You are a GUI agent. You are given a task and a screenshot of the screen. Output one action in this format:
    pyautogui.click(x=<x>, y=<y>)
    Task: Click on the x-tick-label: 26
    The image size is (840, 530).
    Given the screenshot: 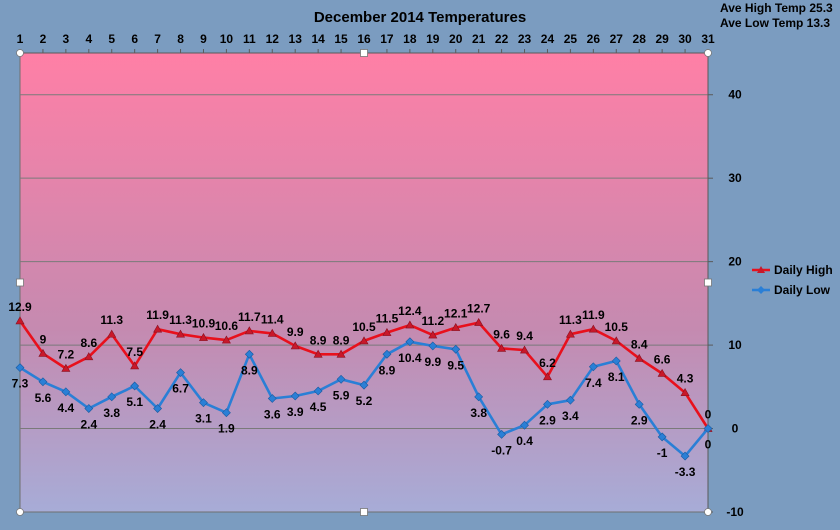 What is the action you would take?
    pyautogui.click(x=594, y=39)
    